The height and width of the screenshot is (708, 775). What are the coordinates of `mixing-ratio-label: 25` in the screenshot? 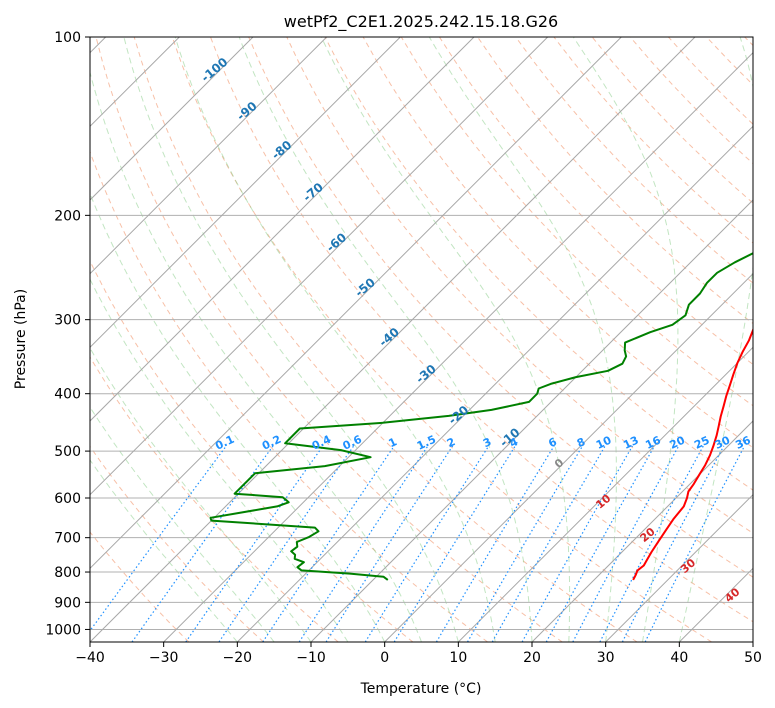 It's located at (701, 443).